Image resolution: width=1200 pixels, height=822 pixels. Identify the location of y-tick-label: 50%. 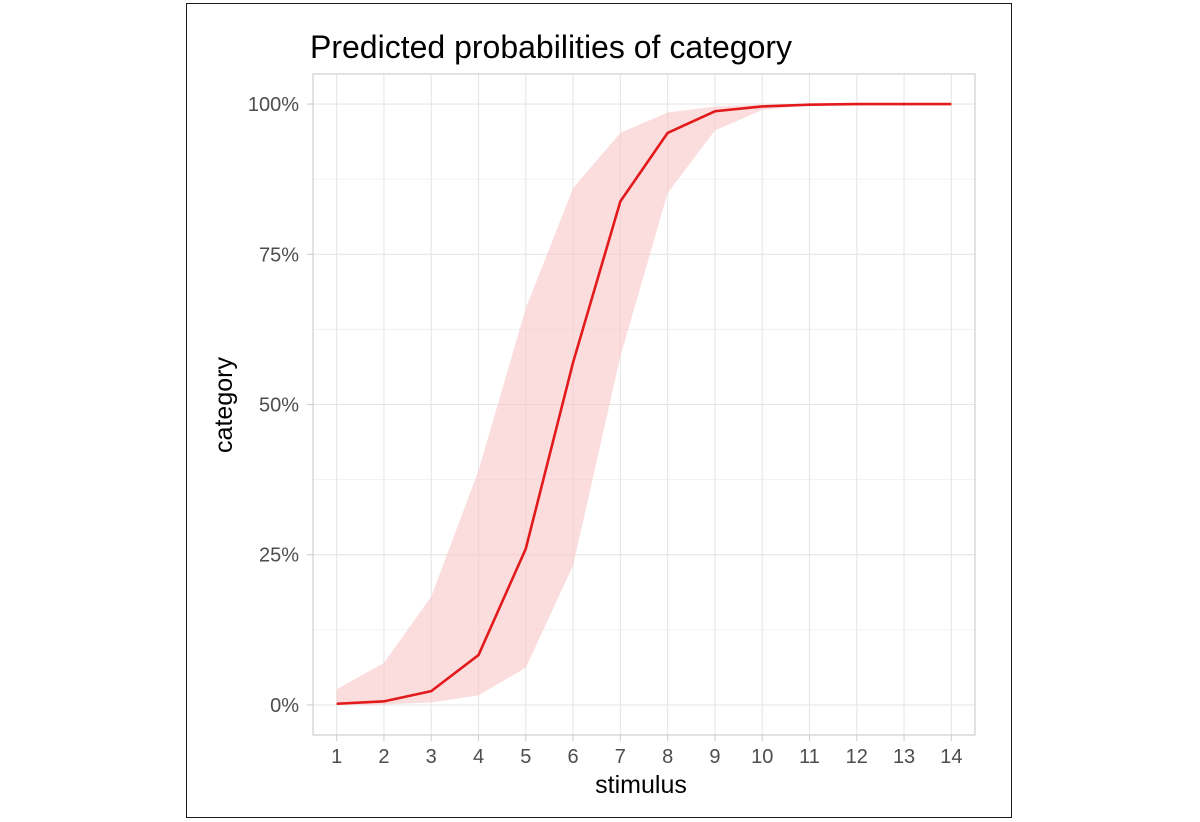
(279, 406).